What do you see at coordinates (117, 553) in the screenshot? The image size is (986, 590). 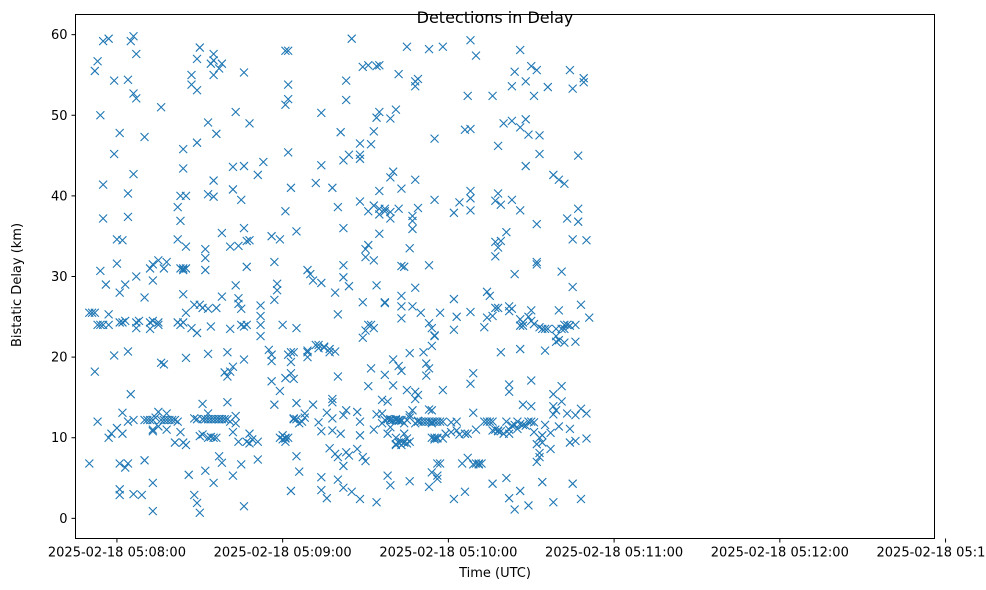 I see `x-tick-label: 2025-02-18 05:08:00` at bounding box center [117, 553].